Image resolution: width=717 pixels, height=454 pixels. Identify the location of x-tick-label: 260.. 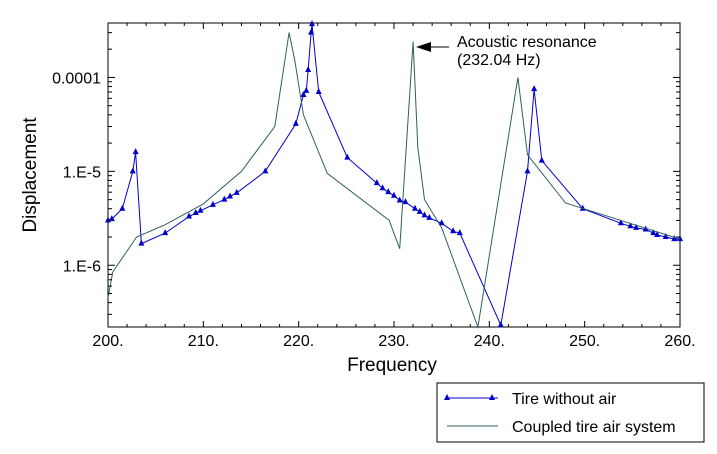
(679, 341).